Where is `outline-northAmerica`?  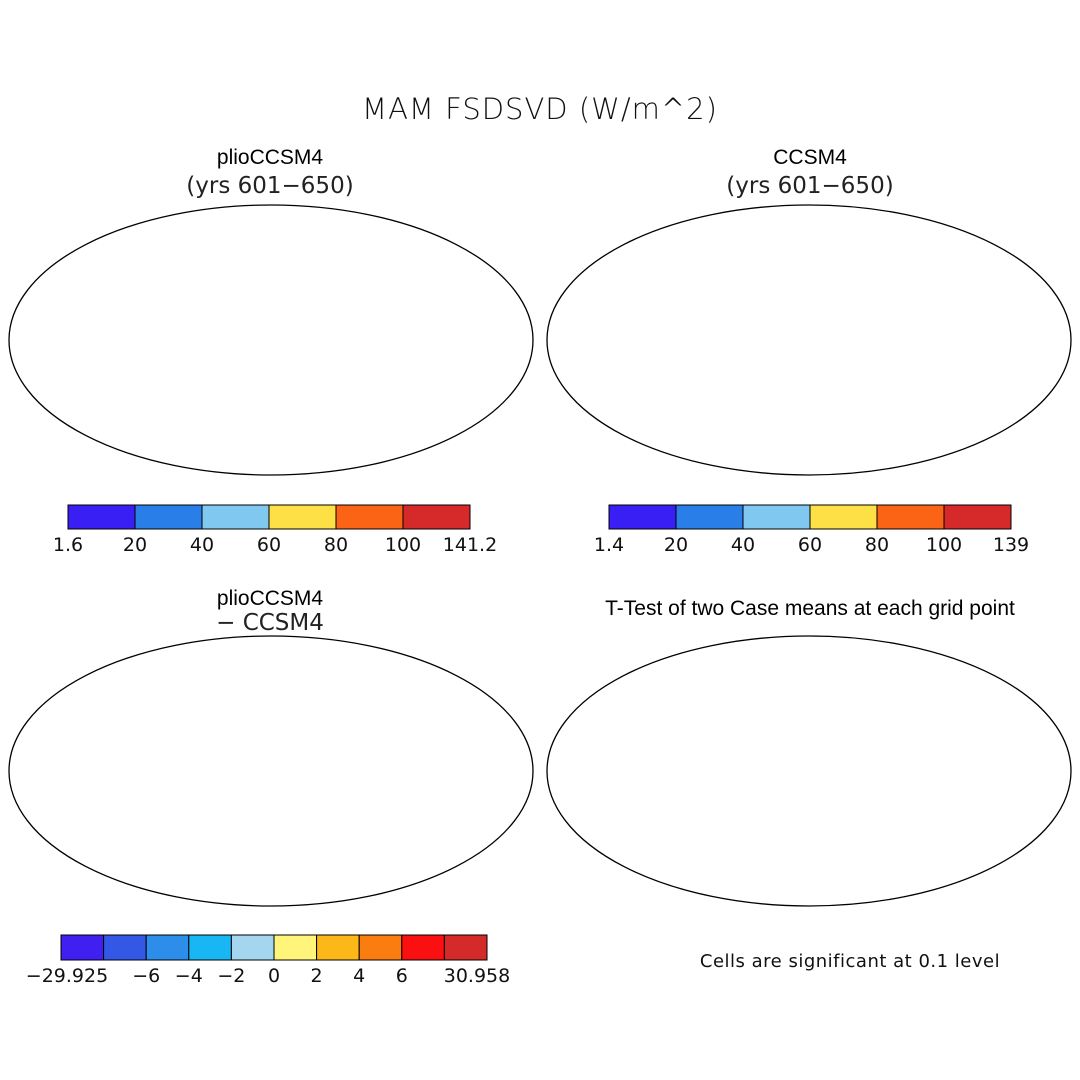 outline-northAmerica is located at coordinates (671, 276).